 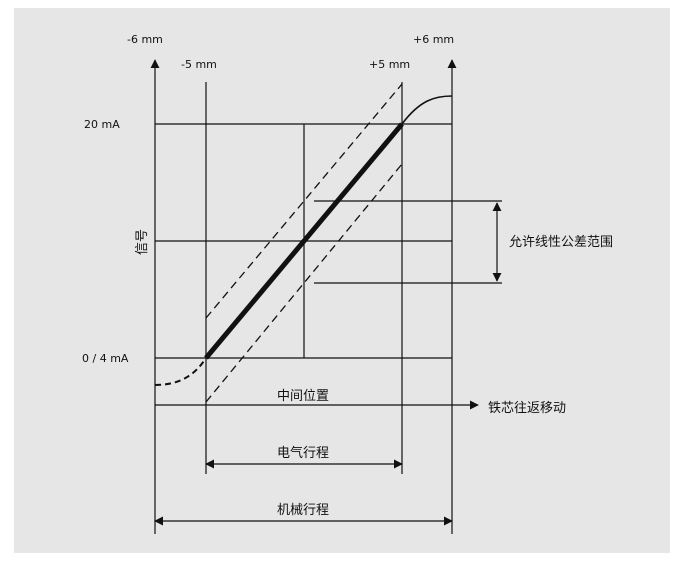 What do you see at coordinates (561, 242) in the screenshot?
I see `label-tolerance-band: 允许线性公差范围` at bounding box center [561, 242].